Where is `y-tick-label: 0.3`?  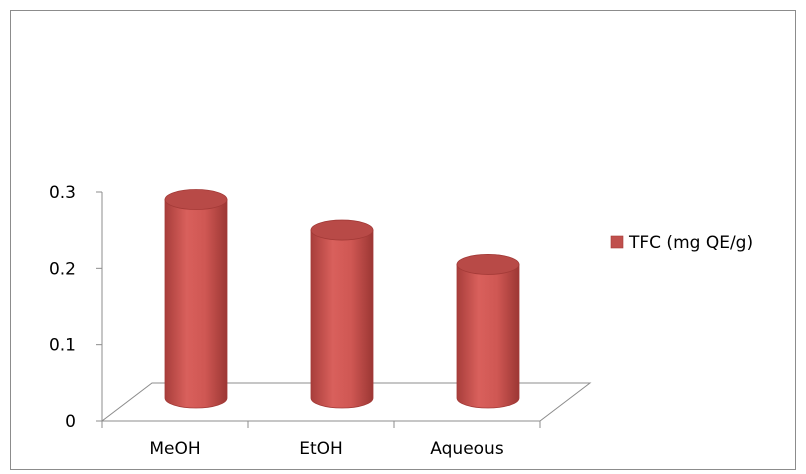 y-tick-label: 0.3 is located at coordinates (62, 193).